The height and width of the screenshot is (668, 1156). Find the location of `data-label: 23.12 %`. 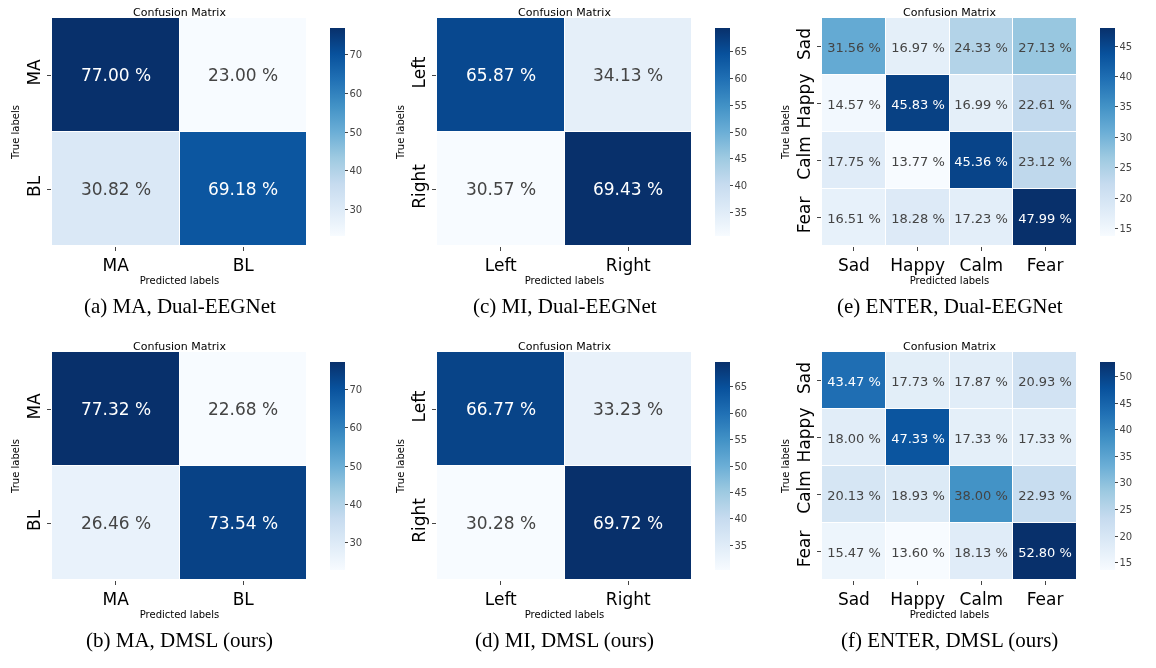

data-label: 23.12 % is located at coordinates (1045, 161).